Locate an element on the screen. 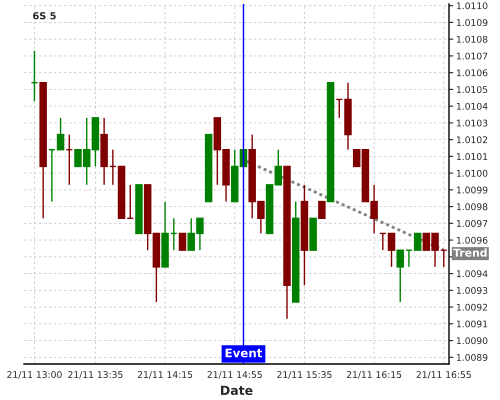 The image size is (500, 400). x-axis-title: Date is located at coordinates (237, 391).